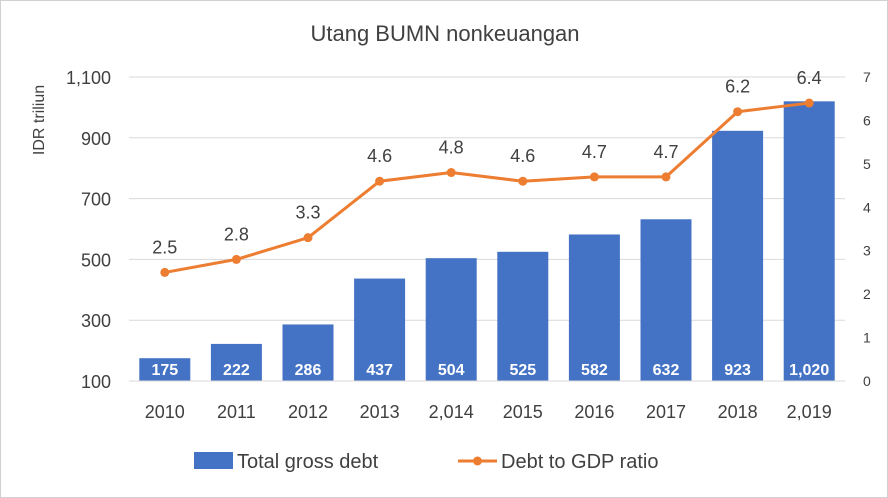 This screenshot has height=498, width=888. What do you see at coordinates (96, 200) in the screenshot?
I see `y-left-tick-label: 700` at bounding box center [96, 200].